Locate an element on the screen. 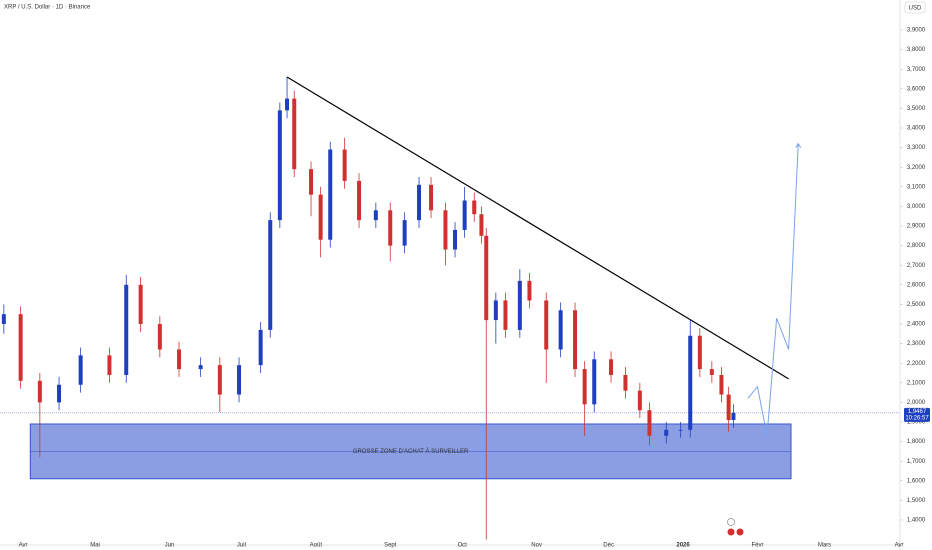 The image size is (932, 550). currency-box is located at coordinates (915, 7).